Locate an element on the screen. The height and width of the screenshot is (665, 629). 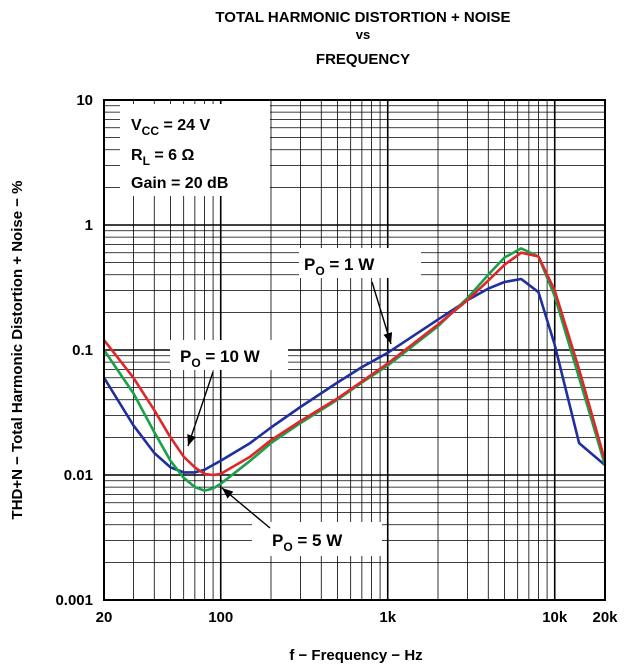
x-axis-label: f − Frequency − Hz is located at coordinates (355, 655).